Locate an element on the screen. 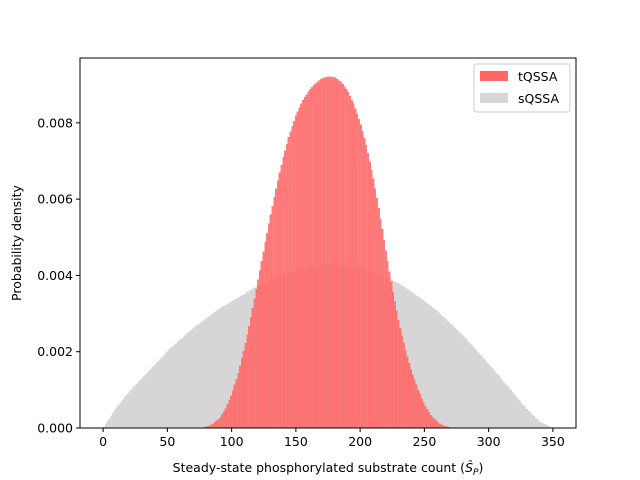 This screenshot has height=480, width=640. x-tick-label: 150 is located at coordinates (296, 441).